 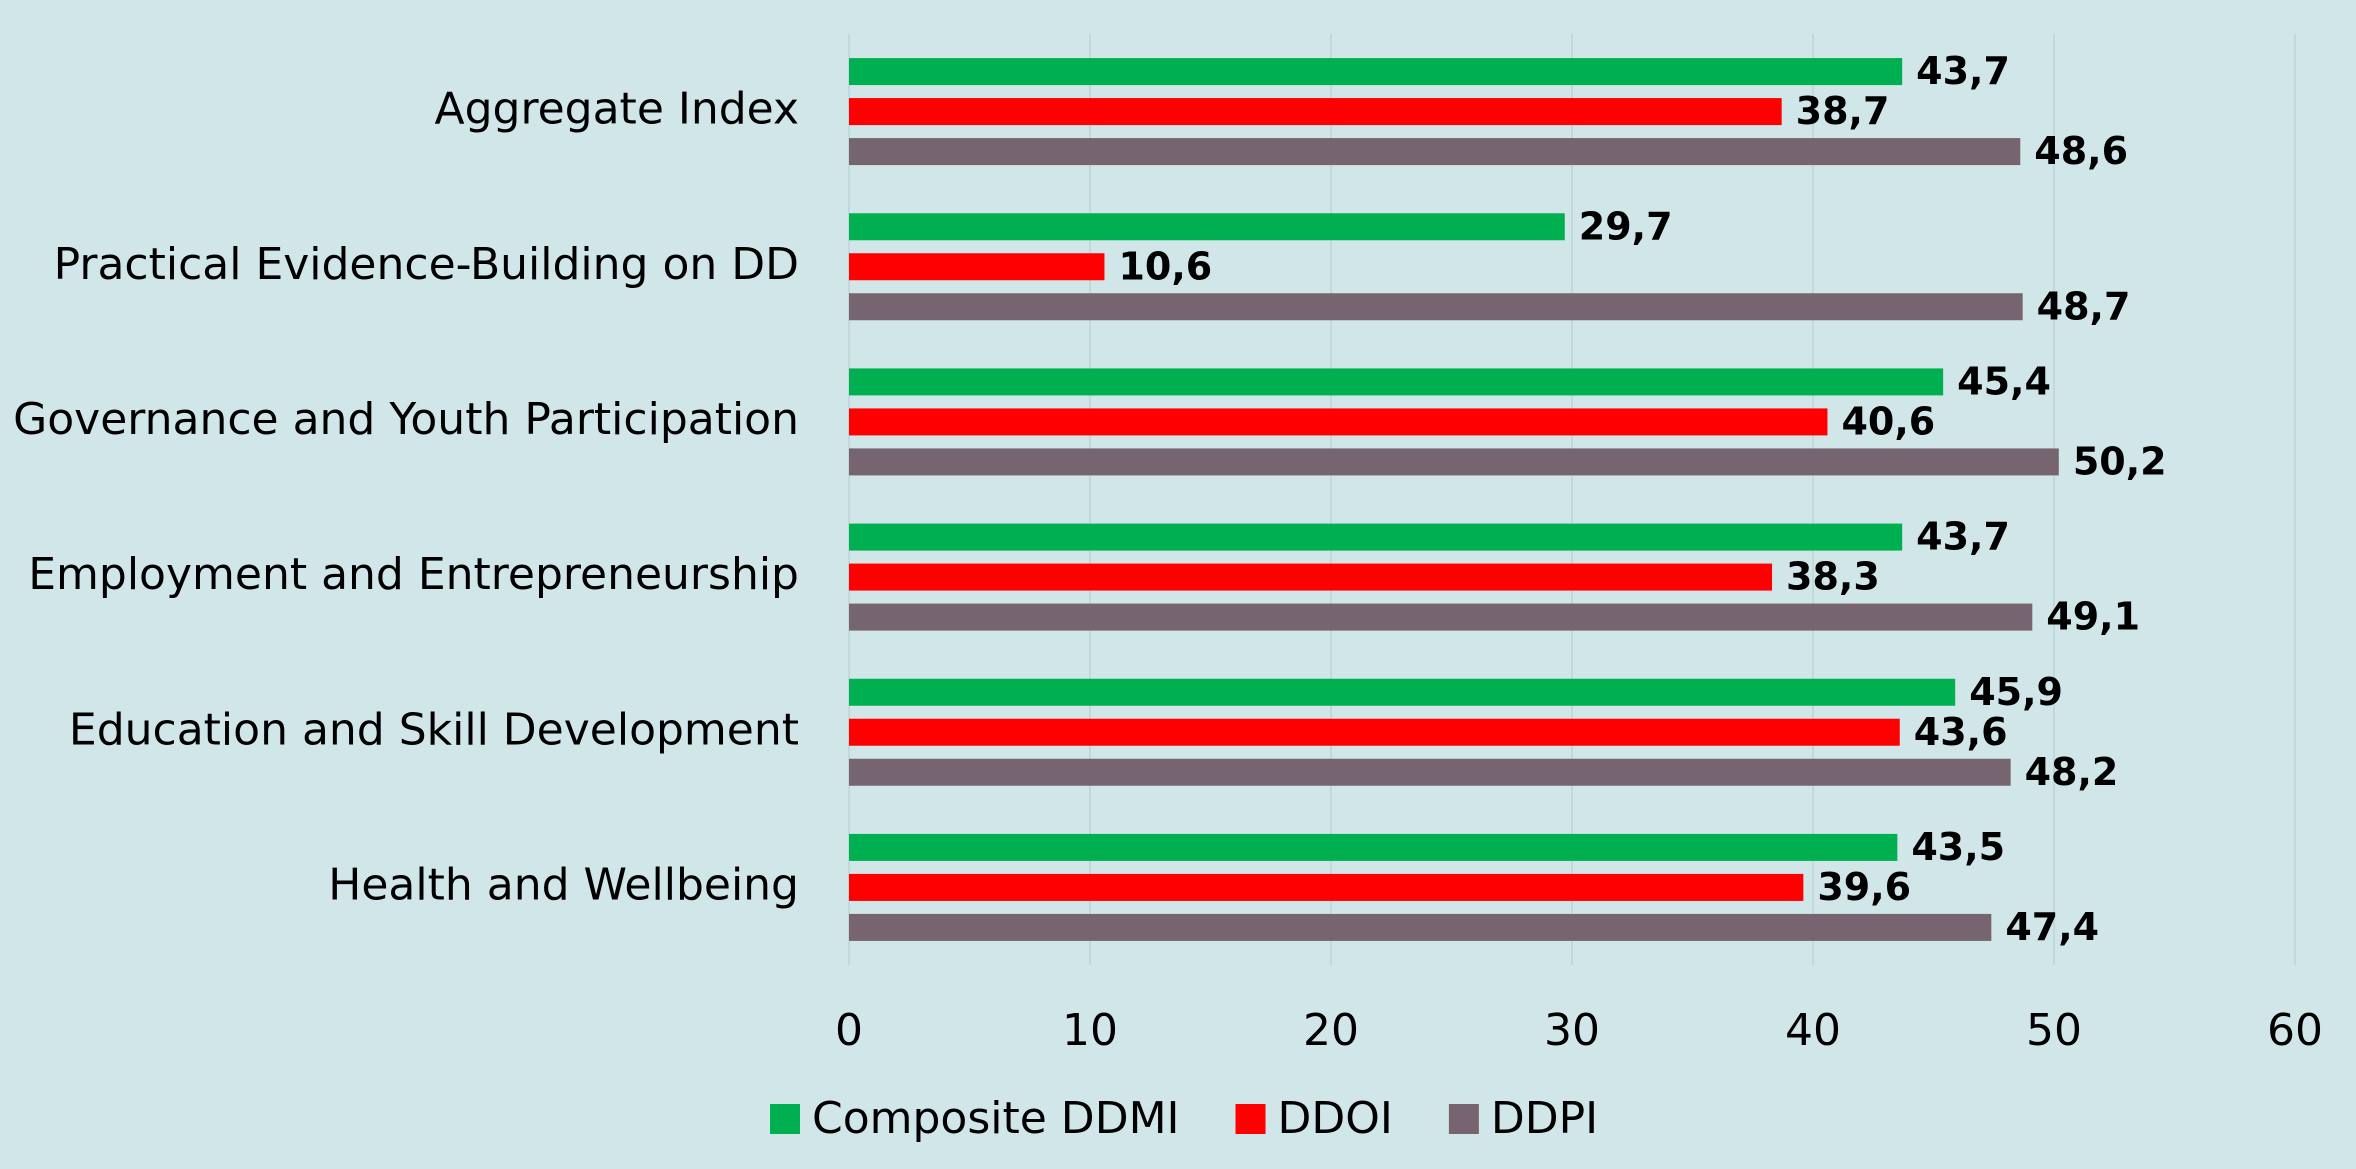 I want to click on data-label: 38,3, so click(x=1833, y=577).